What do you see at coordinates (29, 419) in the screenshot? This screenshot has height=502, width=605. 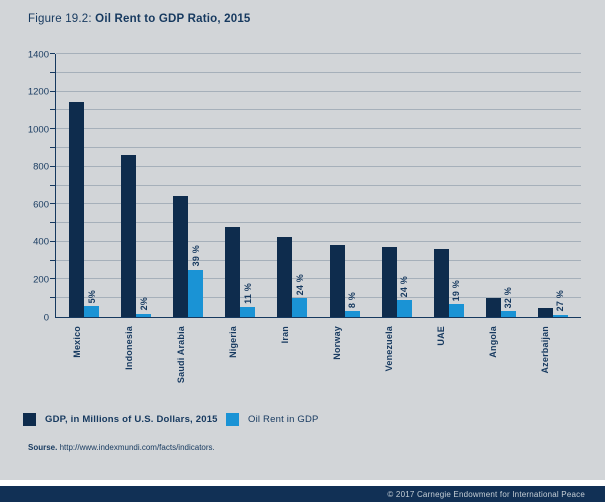 I see `legend-swatch-gdp` at bounding box center [29, 419].